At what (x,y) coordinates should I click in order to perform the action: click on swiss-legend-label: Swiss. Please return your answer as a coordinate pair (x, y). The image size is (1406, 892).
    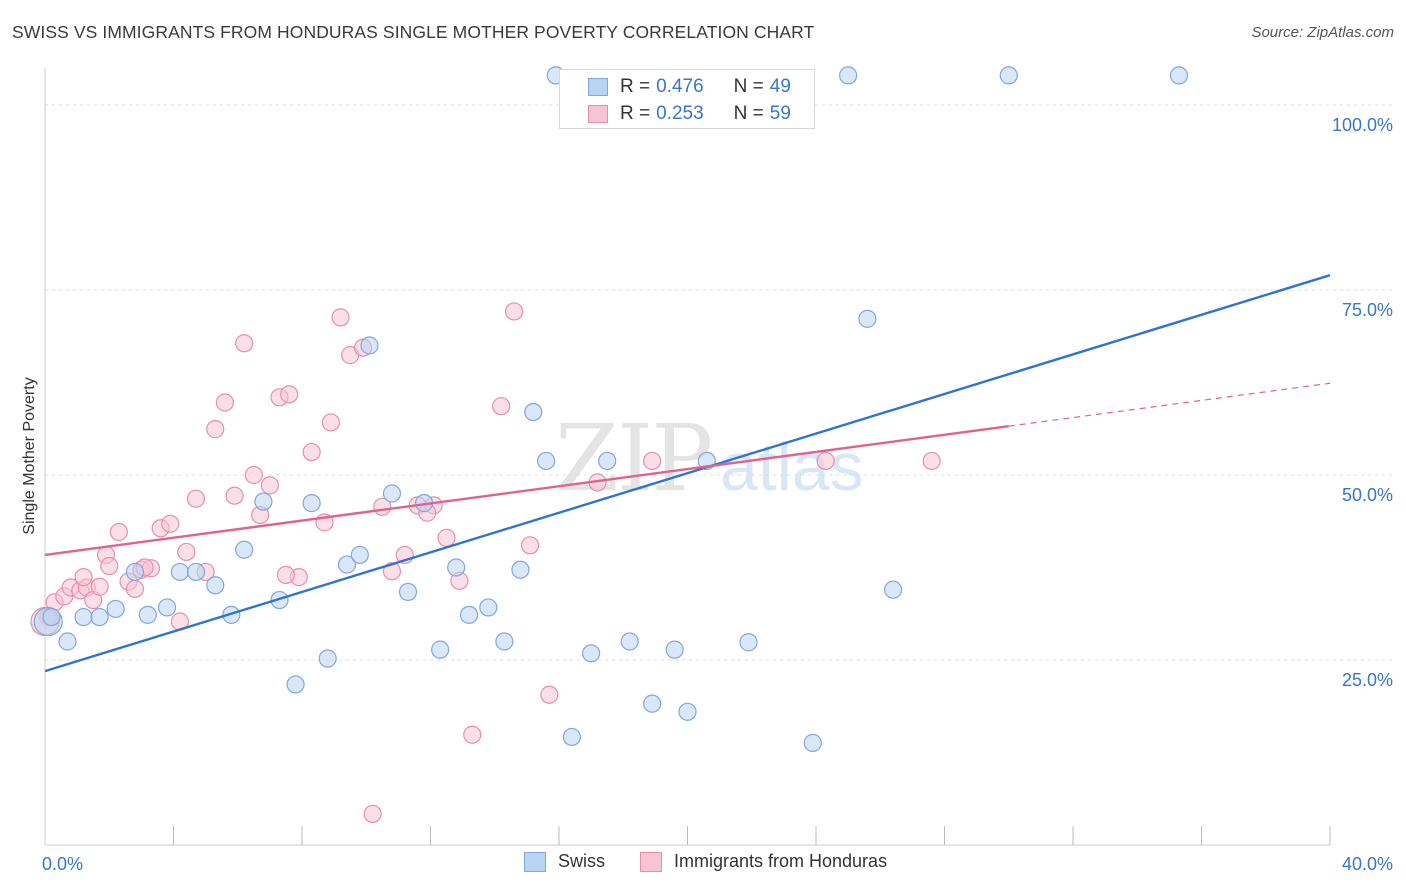
    Looking at the image, I should click on (582, 861).